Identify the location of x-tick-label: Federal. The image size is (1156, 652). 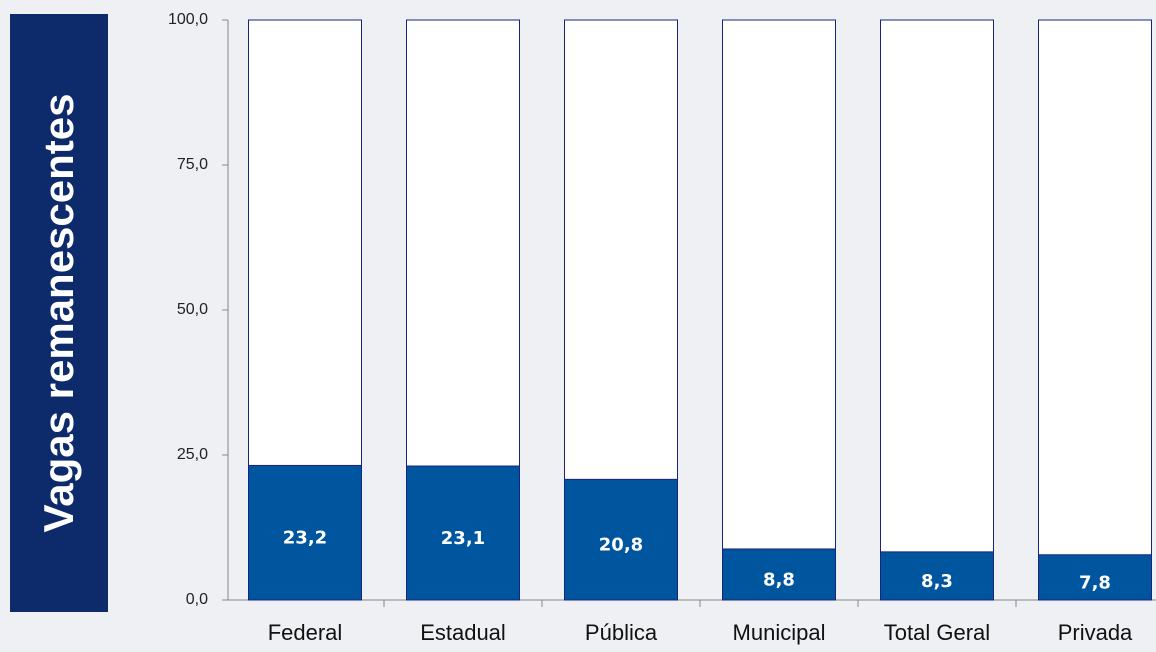
(305, 632).